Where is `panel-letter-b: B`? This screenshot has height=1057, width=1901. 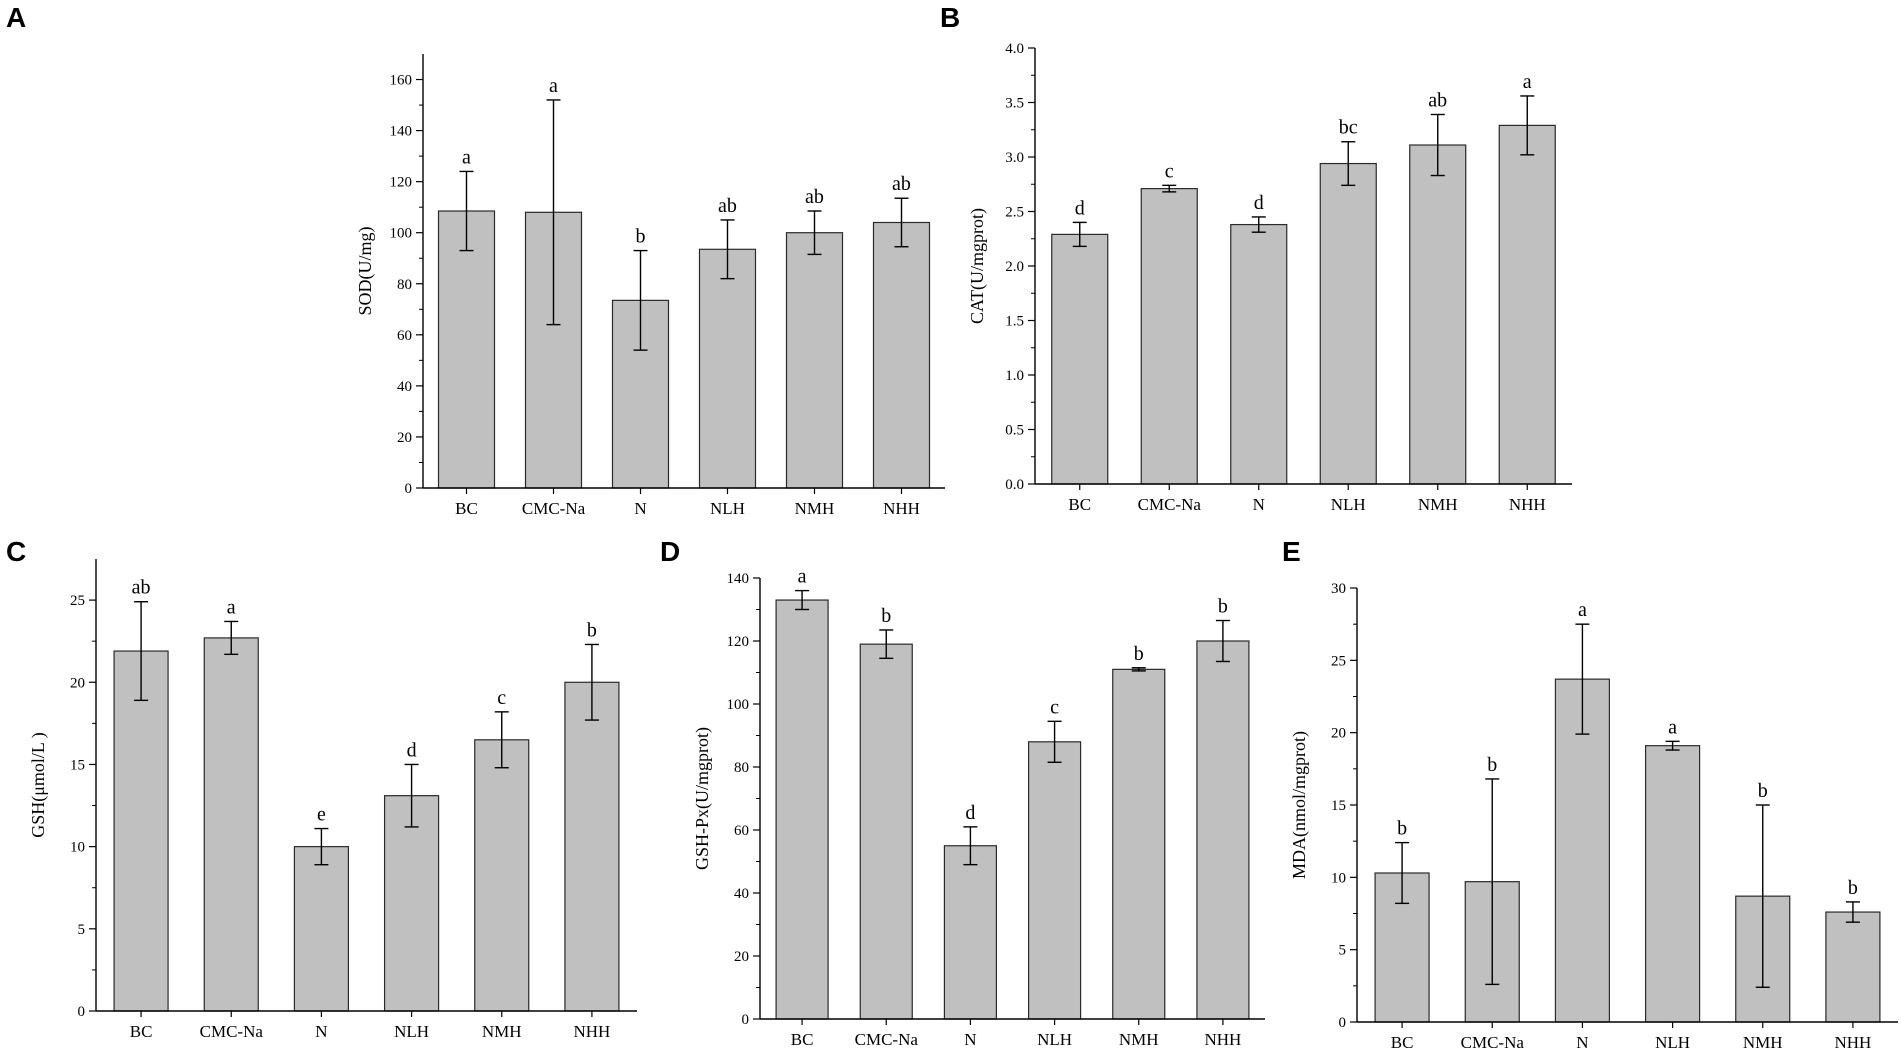
panel-letter-b: B is located at coordinates (950, 17).